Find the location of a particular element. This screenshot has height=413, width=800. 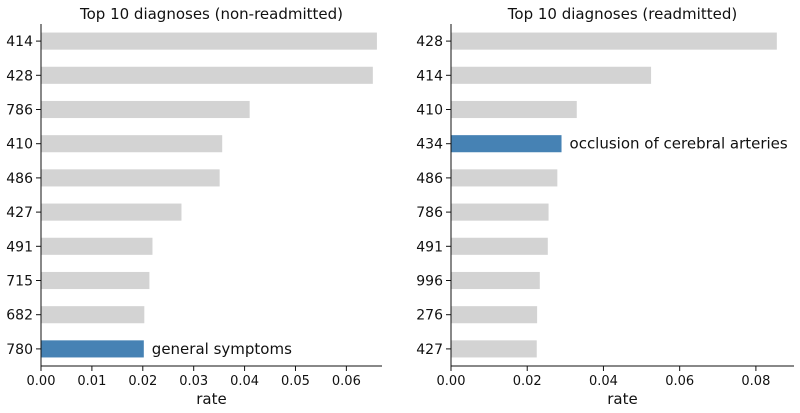

highlight-annotation: occlusion of cerebral arteries is located at coordinates (679, 144).